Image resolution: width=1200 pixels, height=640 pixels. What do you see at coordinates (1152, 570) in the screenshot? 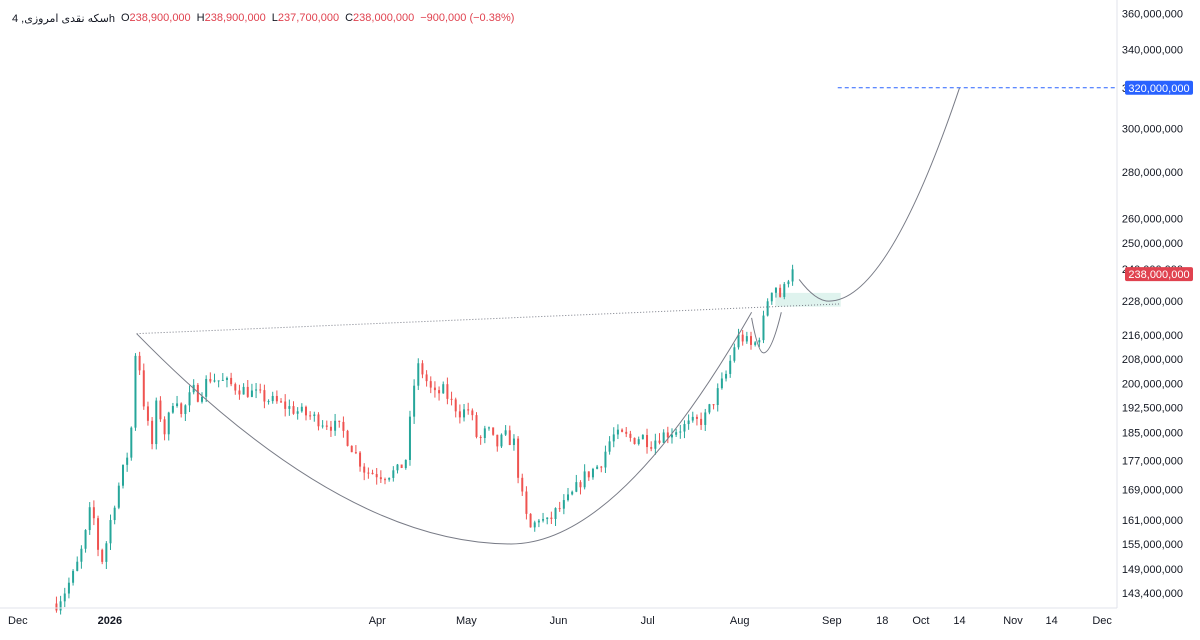
I see `y-tick-label: 149,000,000` at bounding box center [1152, 570].